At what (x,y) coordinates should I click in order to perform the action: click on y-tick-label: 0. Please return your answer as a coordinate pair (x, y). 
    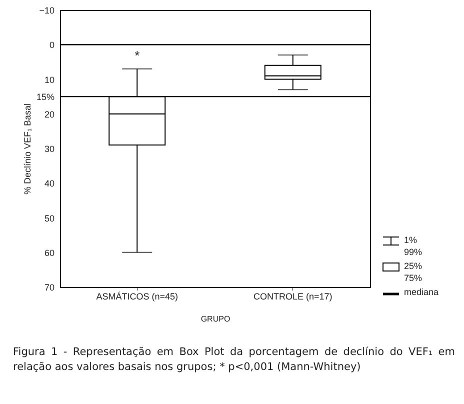
    Looking at the image, I should click on (51, 45).